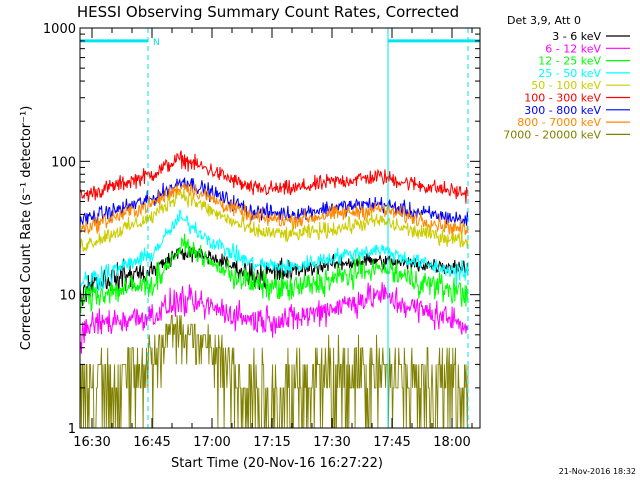  I want to click on x-tick-label-1800: 18:00, so click(451, 442).